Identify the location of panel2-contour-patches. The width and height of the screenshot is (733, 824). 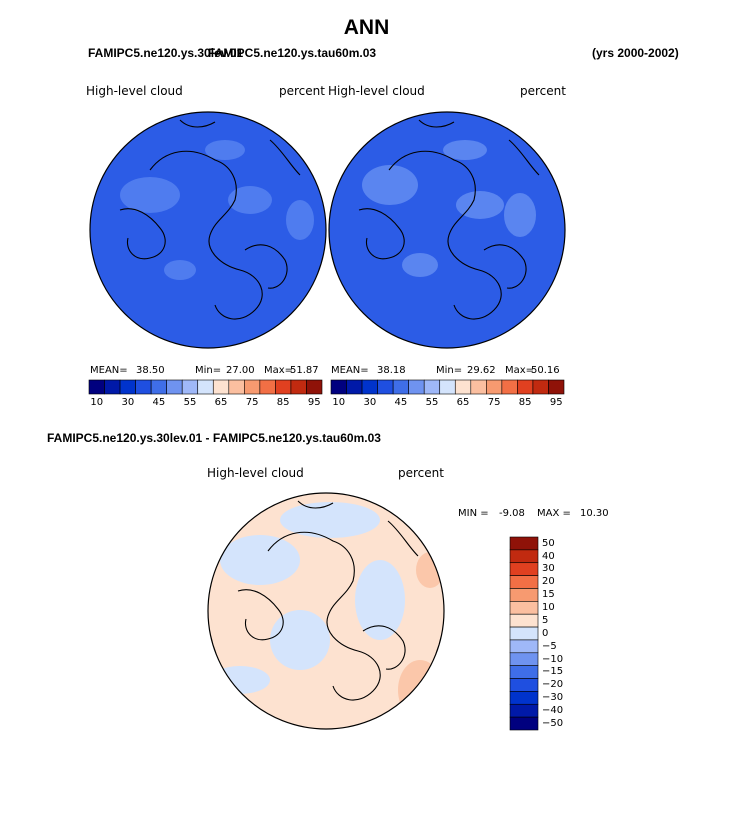
(449, 208).